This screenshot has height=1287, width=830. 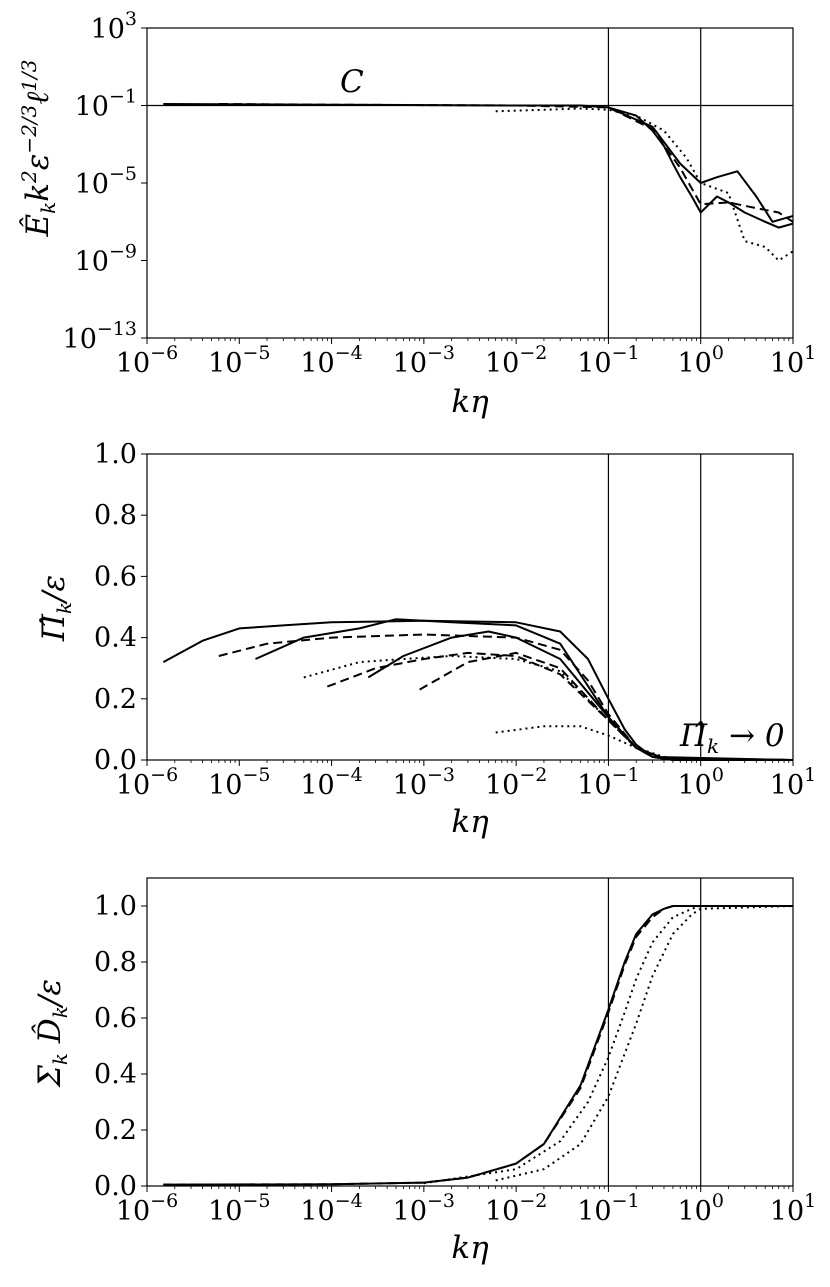 I want to click on constant-label: C, so click(x=352, y=82).